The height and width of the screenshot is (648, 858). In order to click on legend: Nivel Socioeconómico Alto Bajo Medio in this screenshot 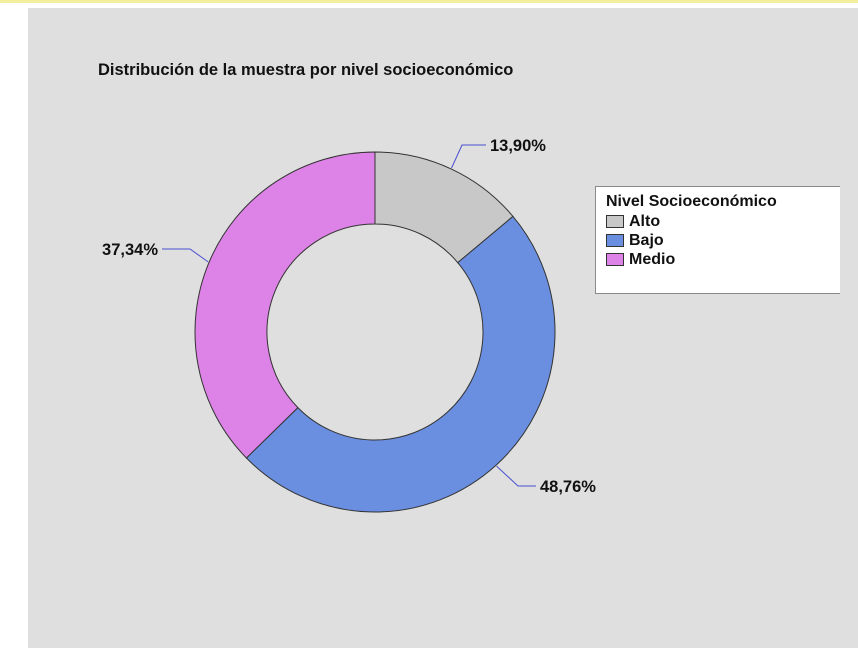, I will do `click(717, 240)`.